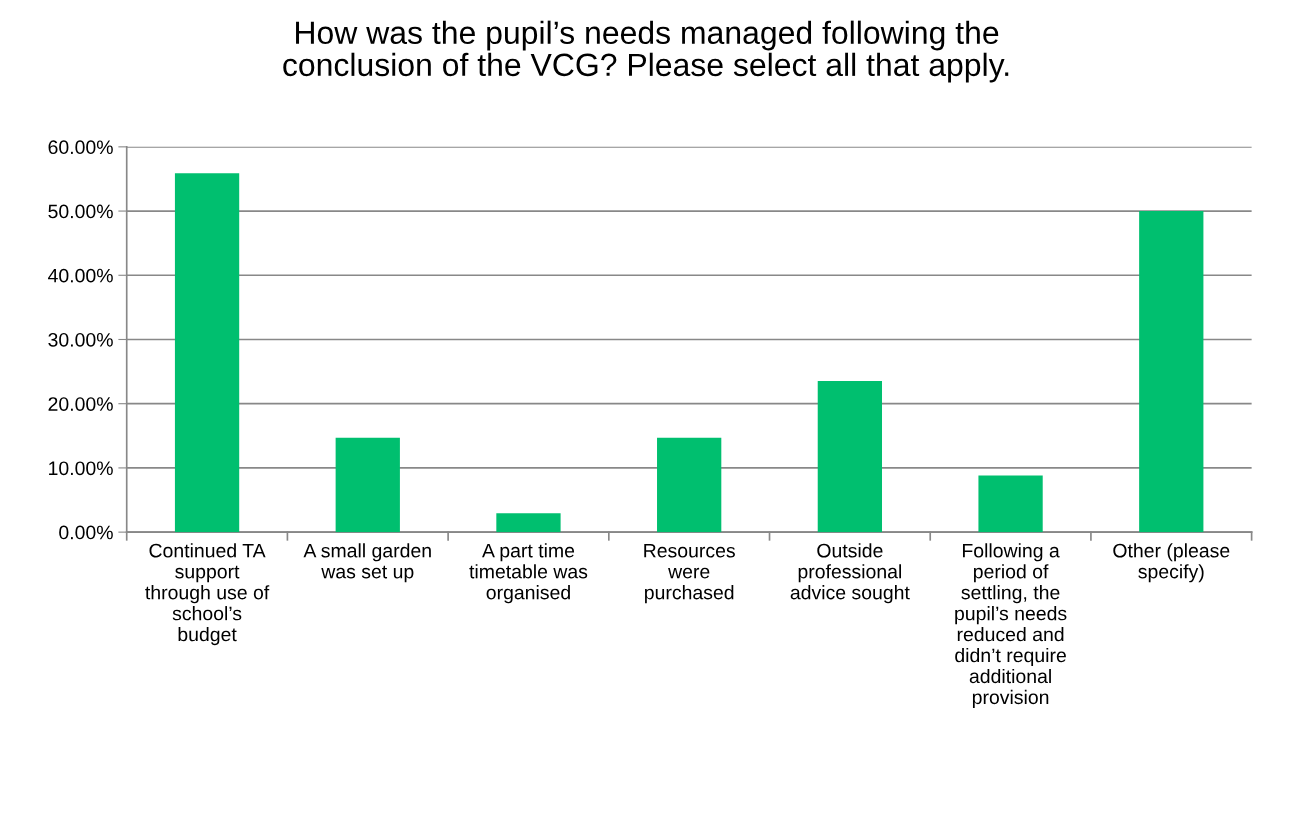  What do you see at coordinates (367, 563) in the screenshot?
I see `x-tick-label: A small garden was set up` at bounding box center [367, 563].